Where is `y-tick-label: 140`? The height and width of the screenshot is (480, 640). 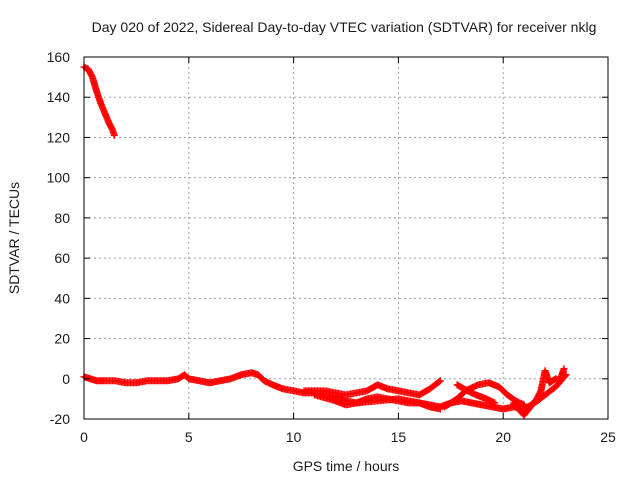 y-tick-label: 140 is located at coordinates (59, 97).